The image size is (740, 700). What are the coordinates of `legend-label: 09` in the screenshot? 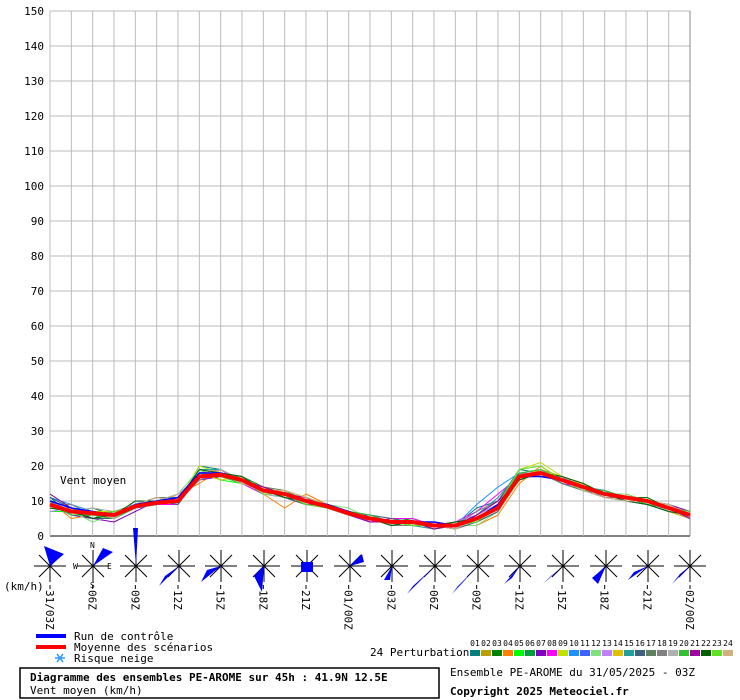 It's located at (563, 643).